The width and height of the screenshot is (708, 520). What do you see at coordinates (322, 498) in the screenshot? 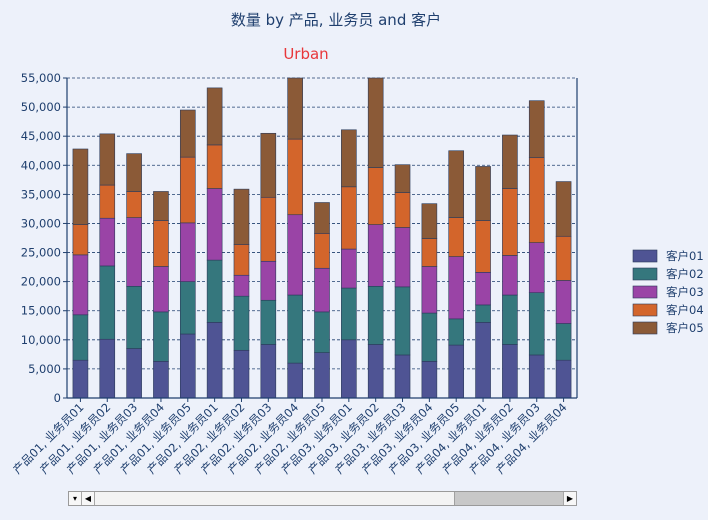
I see `horizontal-scrollbar: ▾ ◀ ▶` at bounding box center [322, 498].